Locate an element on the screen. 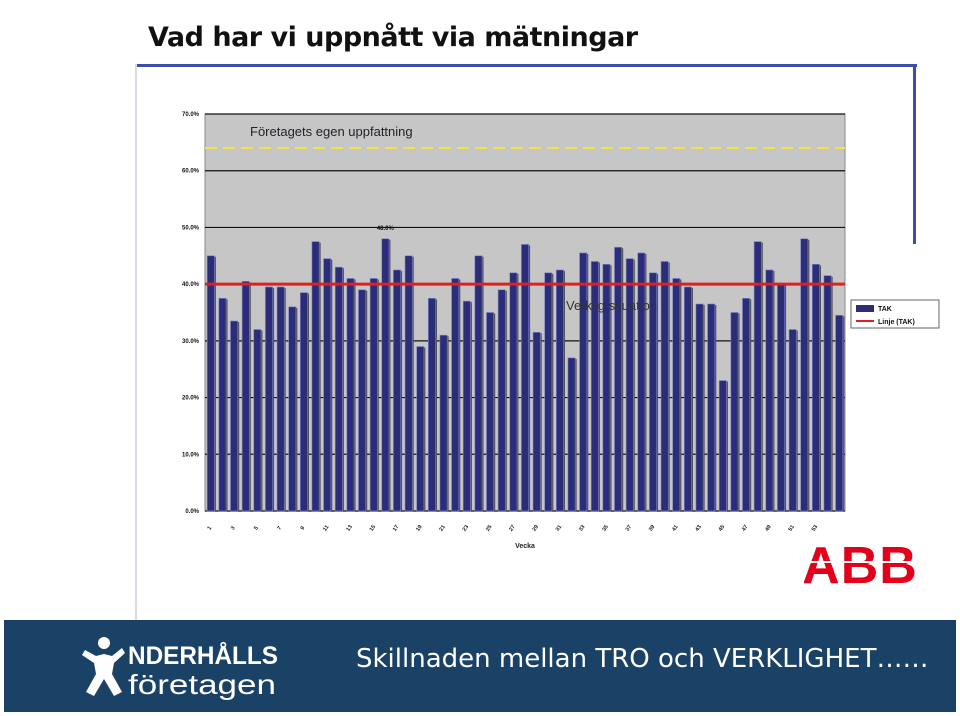 This screenshot has height=716, width=960. legend: TAK Linje (TAK) is located at coordinates (895, 314).